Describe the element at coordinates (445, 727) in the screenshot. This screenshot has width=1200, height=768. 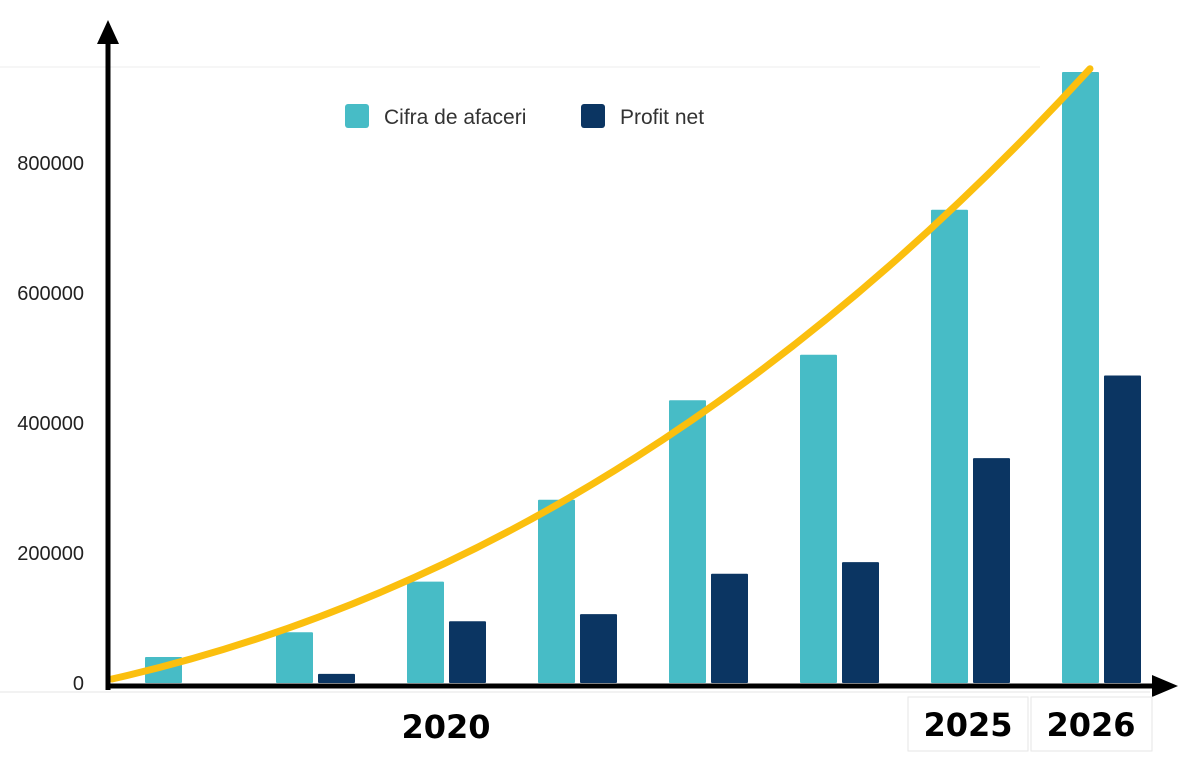
I see `year-label-2020: 2020` at that location.